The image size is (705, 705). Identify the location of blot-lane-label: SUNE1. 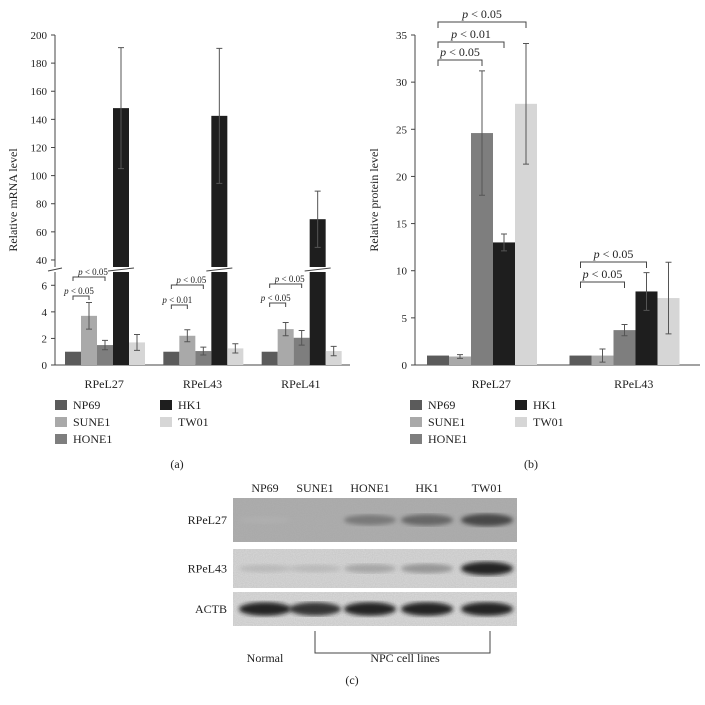
(314, 488).